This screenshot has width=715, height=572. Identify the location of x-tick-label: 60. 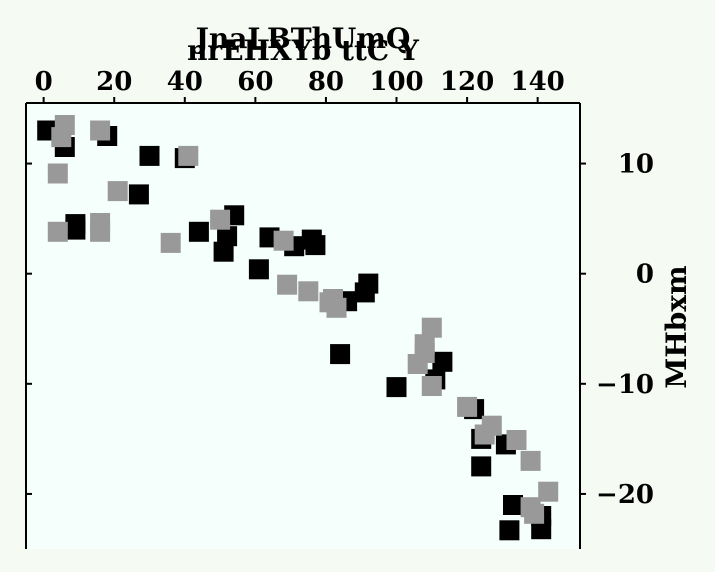
(255, 82).